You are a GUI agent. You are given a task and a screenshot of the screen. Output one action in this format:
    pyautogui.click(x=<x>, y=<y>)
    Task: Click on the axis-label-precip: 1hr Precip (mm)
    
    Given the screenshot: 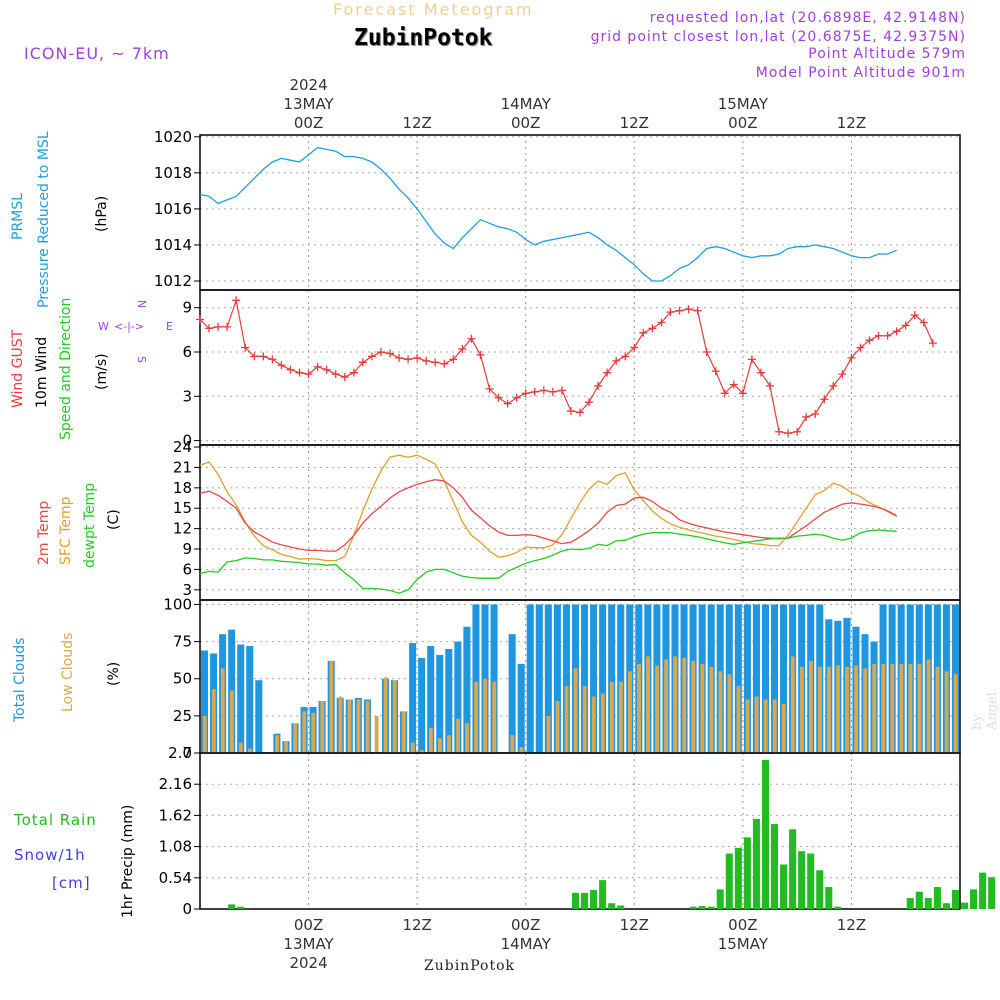 What is the action you would take?
    pyautogui.click(x=128, y=861)
    